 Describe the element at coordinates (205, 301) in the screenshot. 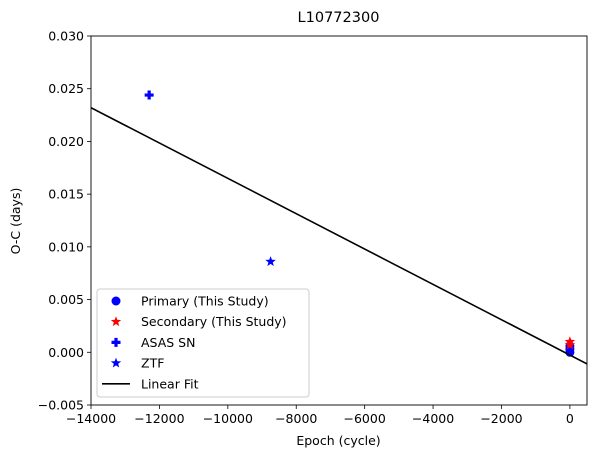

I see `legend-label: Primary (This Study)` at that location.